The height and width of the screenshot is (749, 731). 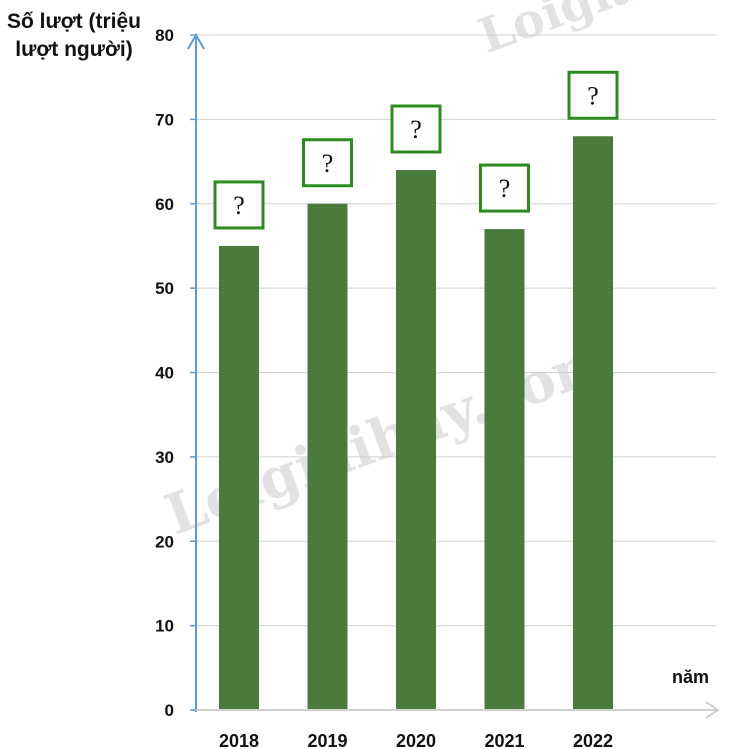 I want to click on y-tick-label: 40, so click(x=164, y=373).